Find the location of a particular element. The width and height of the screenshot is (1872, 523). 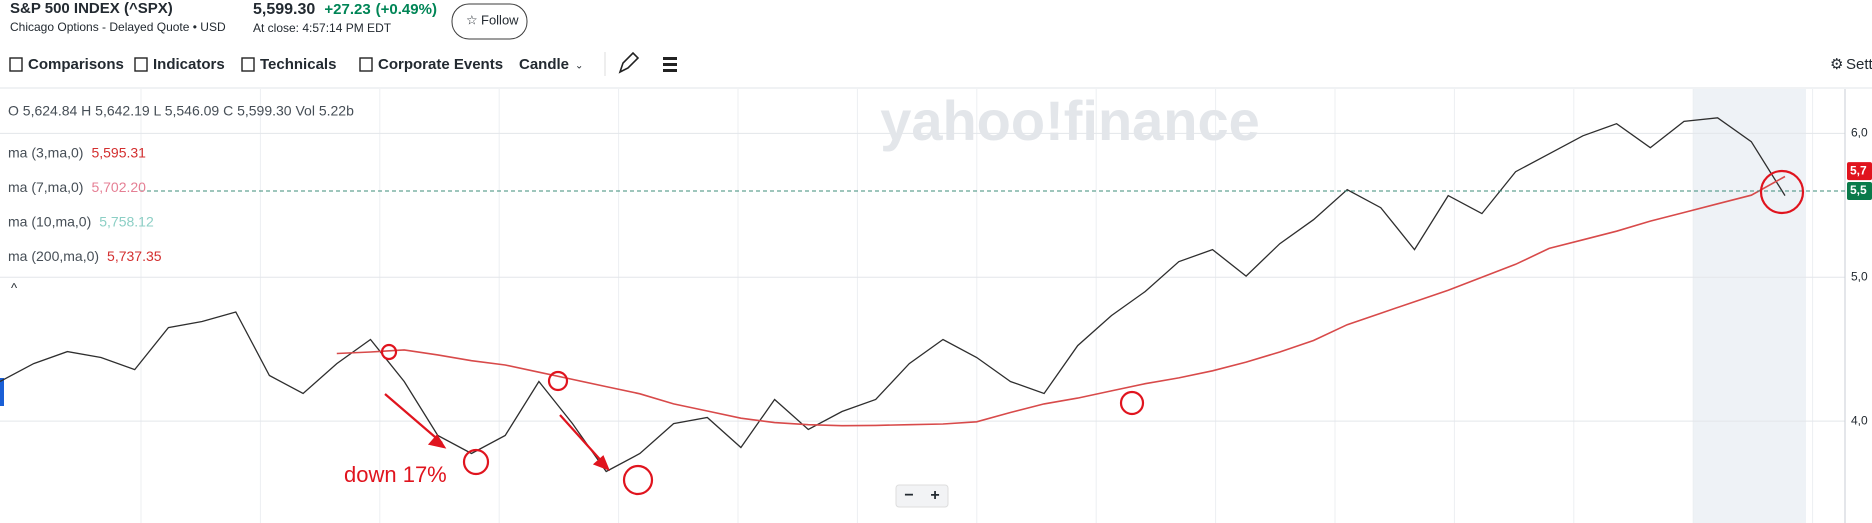

toolbar-item: Candle is located at coordinates (544, 64).